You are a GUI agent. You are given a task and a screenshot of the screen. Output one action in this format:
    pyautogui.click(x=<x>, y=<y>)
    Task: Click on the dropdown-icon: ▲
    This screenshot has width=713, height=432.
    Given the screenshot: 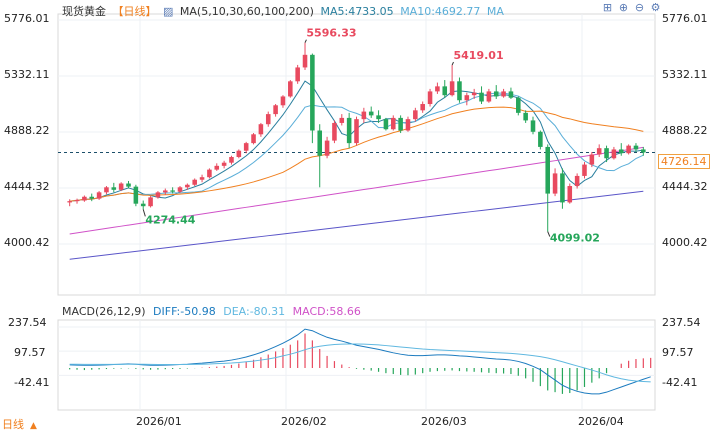 What is the action you would take?
    pyautogui.click(x=33, y=426)
    